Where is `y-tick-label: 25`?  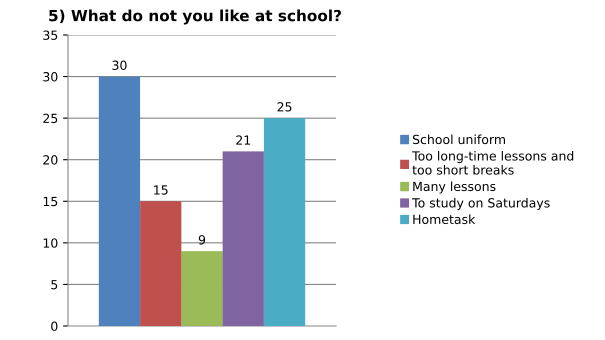
y-tick-label: 25 is located at coordinates (50, 119).